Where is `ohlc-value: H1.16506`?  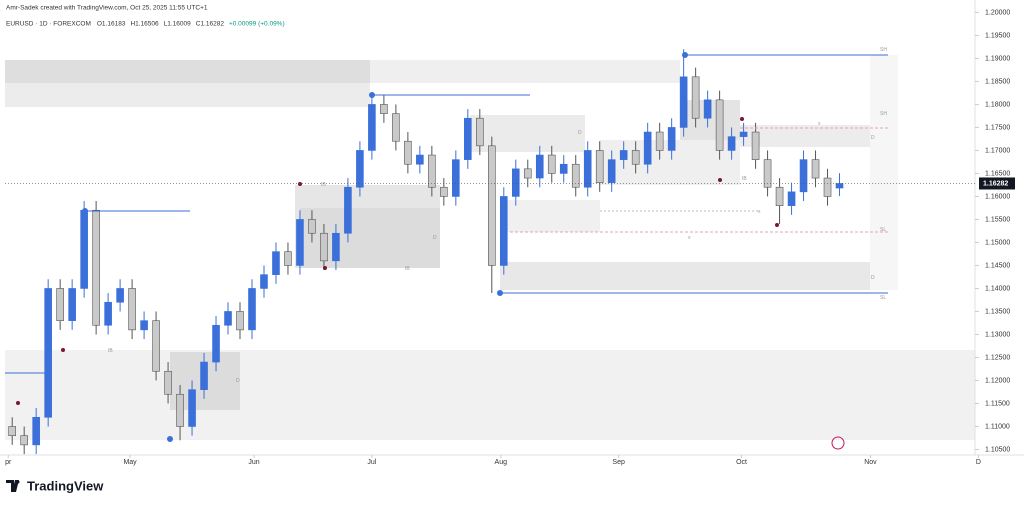 ohlc-value: H1.16506 is located at coordinates (144, 24).